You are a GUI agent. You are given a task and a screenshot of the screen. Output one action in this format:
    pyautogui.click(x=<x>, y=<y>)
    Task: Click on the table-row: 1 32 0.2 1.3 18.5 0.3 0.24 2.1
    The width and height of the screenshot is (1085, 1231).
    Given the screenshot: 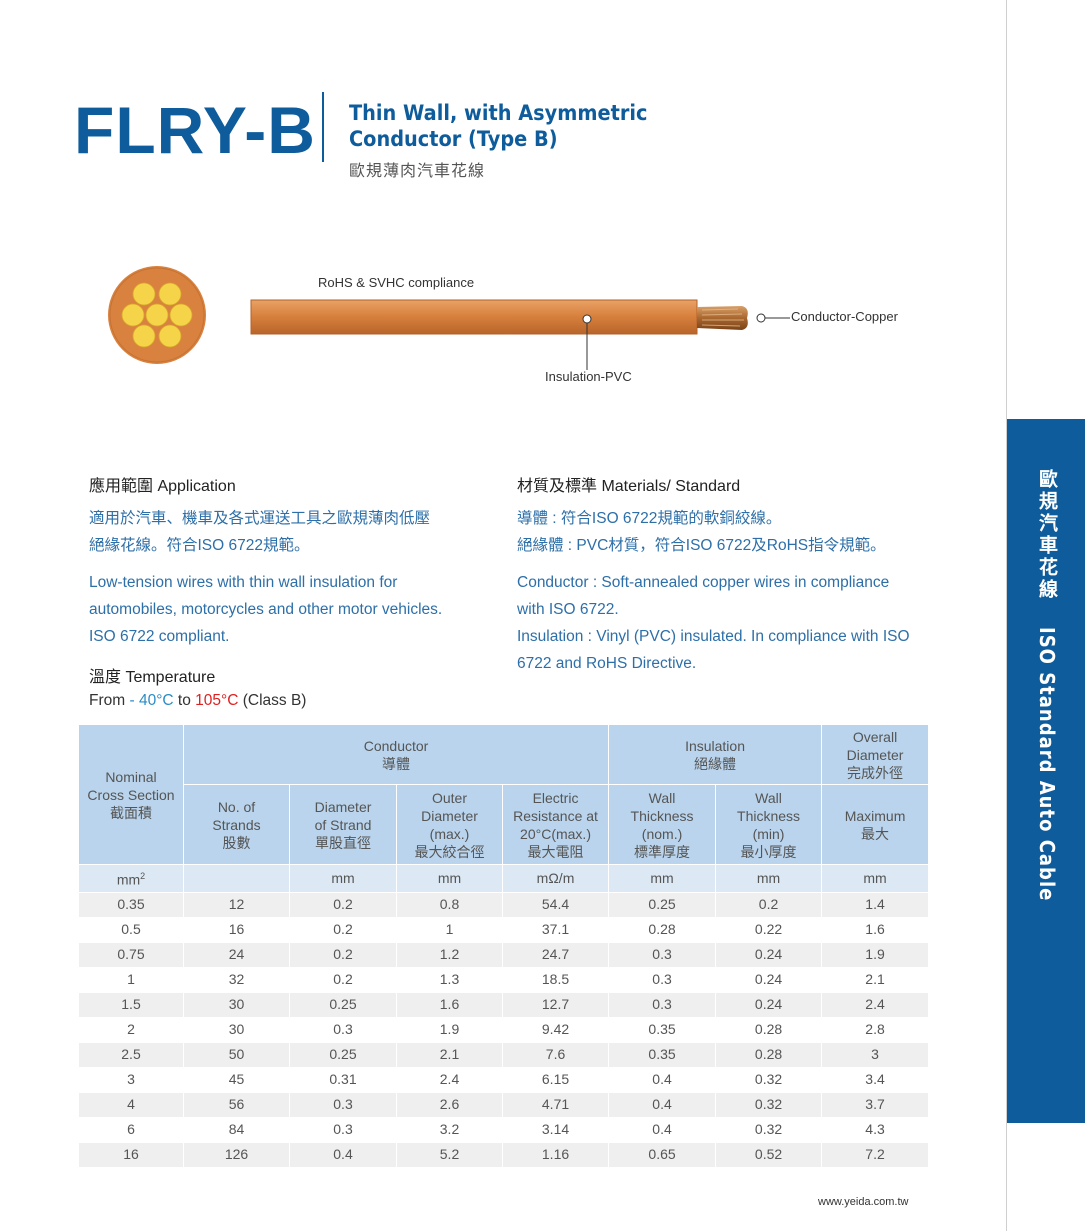 What is the action you would take?
    pyautogui.click(x=504, y=979)
    